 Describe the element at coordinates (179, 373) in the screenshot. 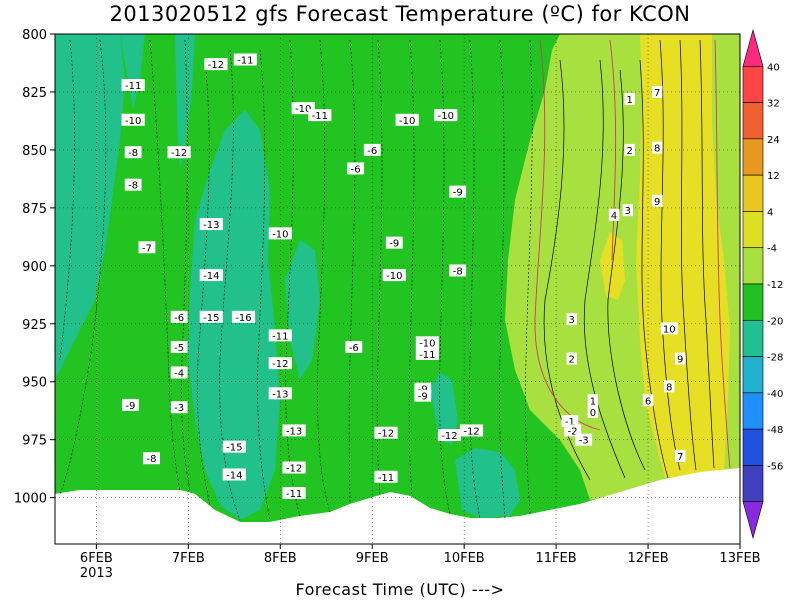

I see `contour-label-text: -4` at that location.